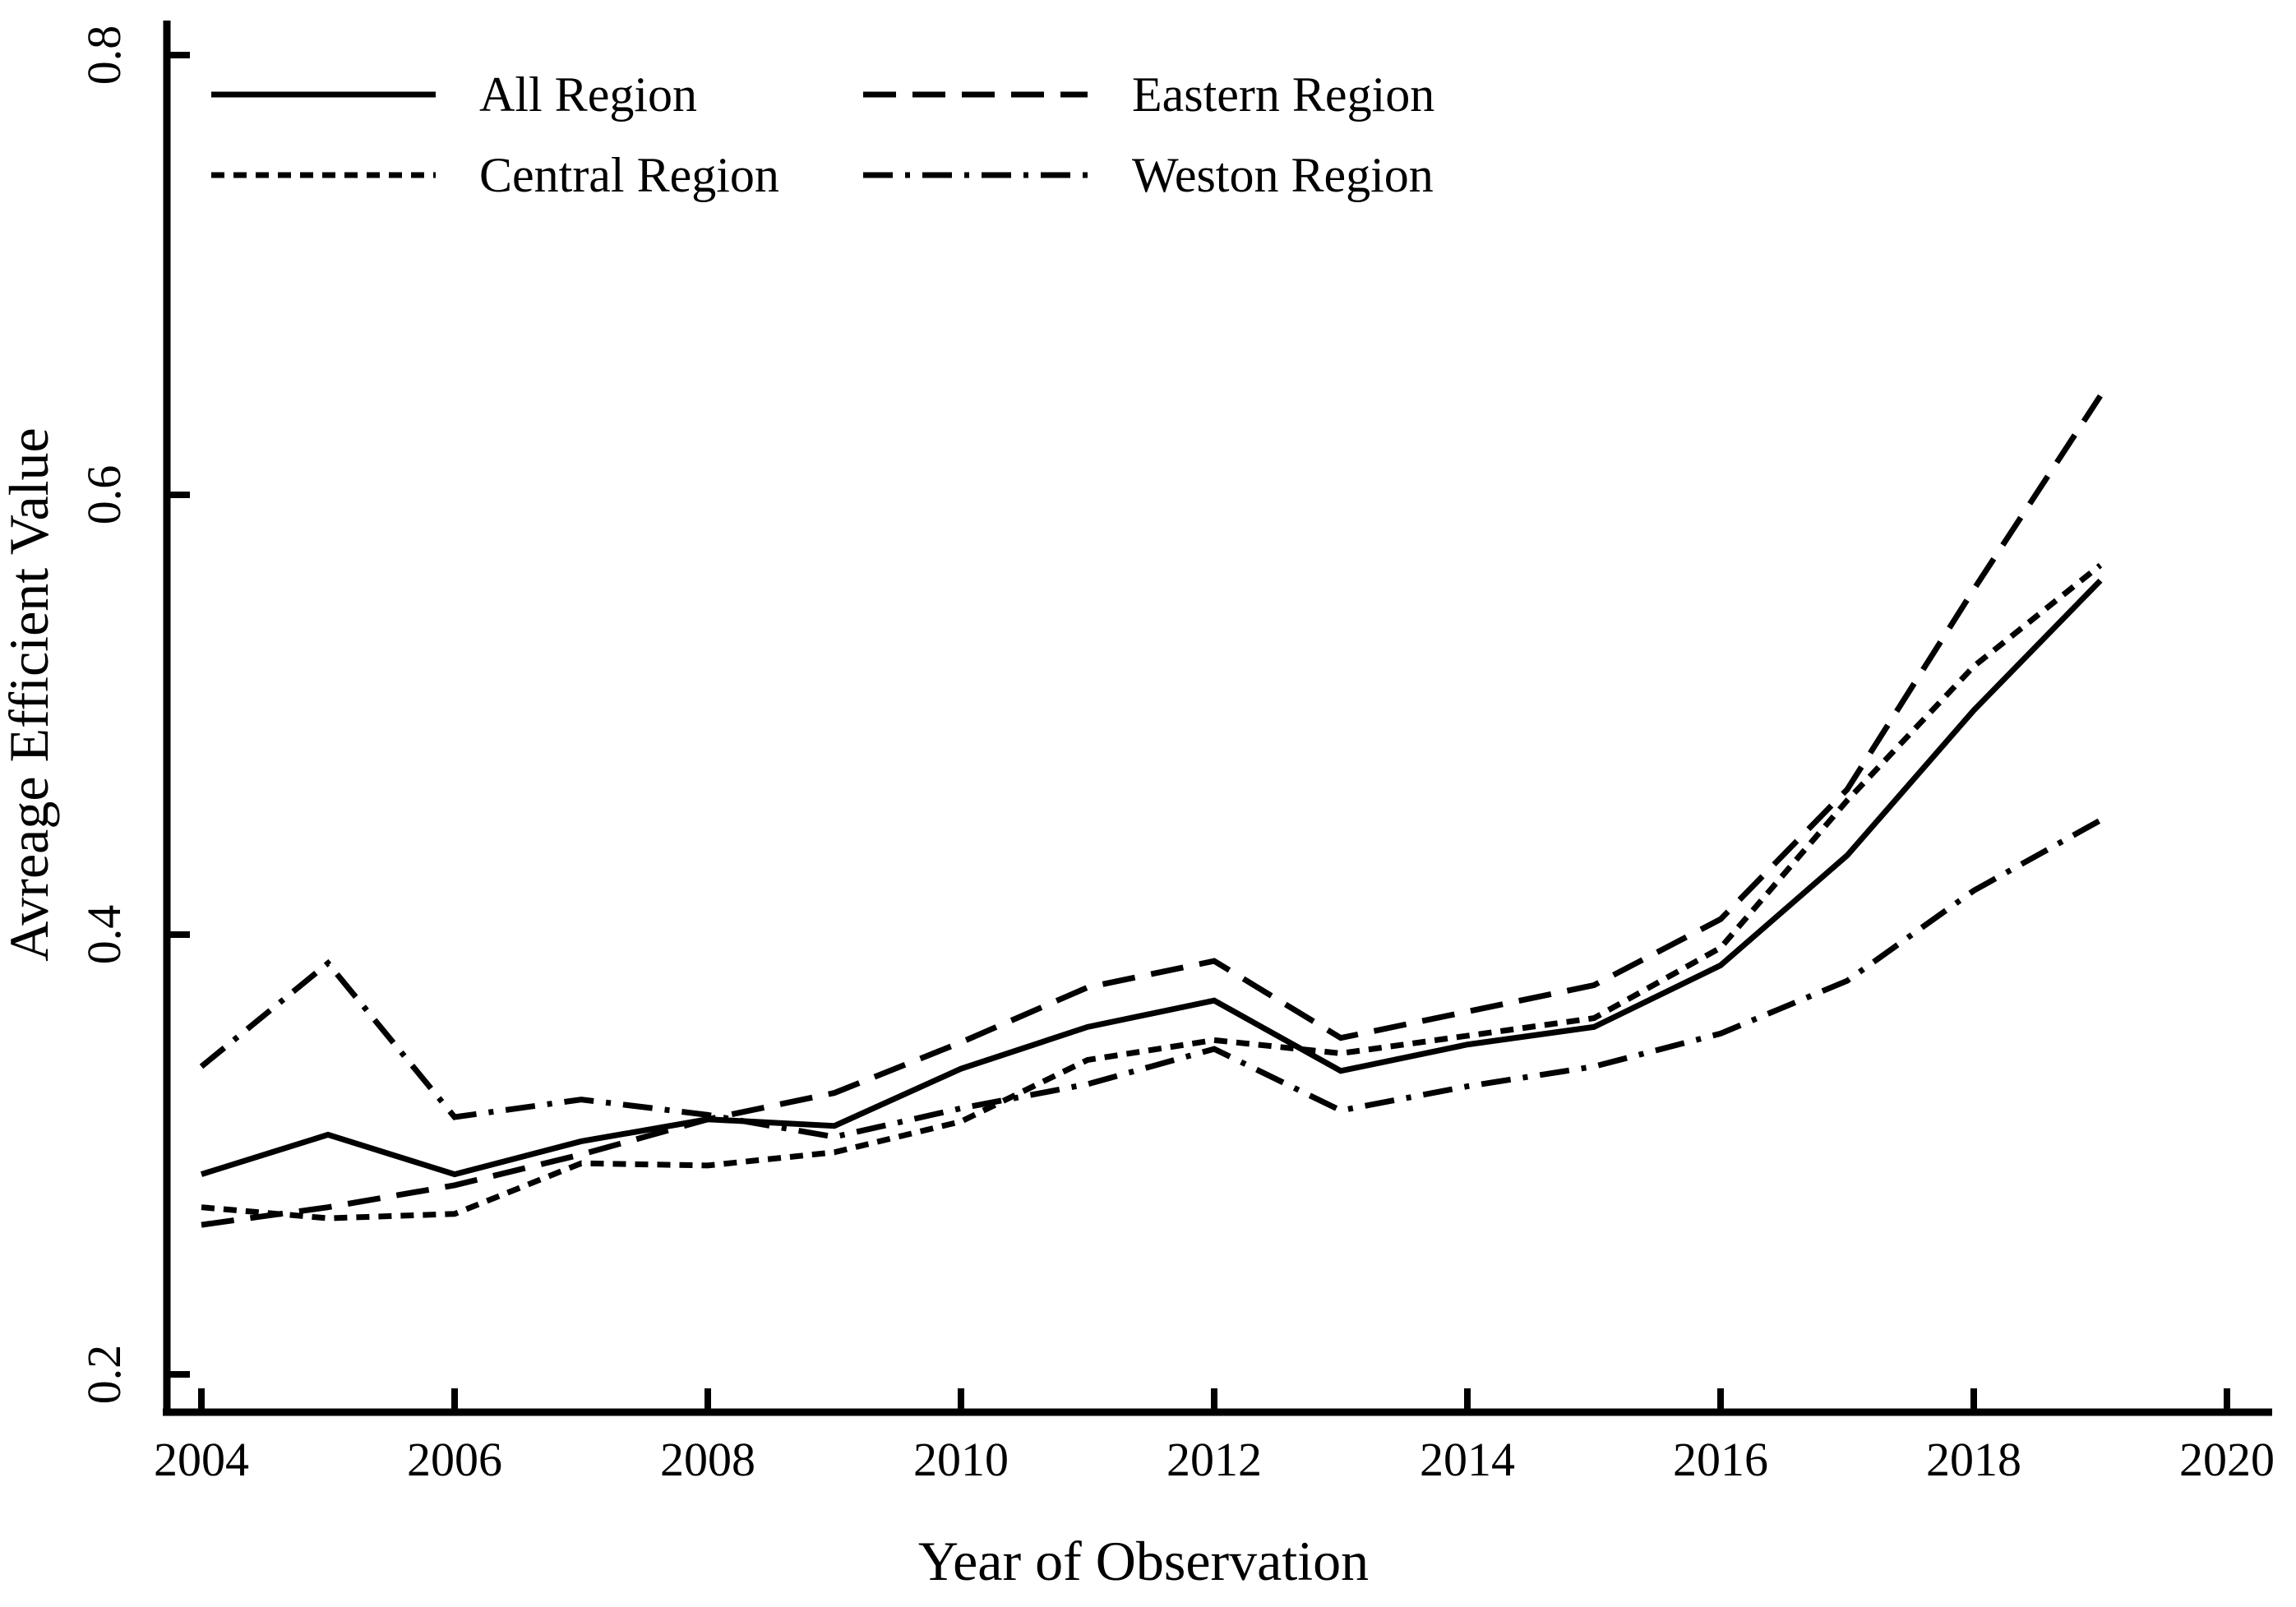  Describe the element at coordinates (201, 1459) in the screenshot. I see `x-tick-label-2004: 2004` at that location.